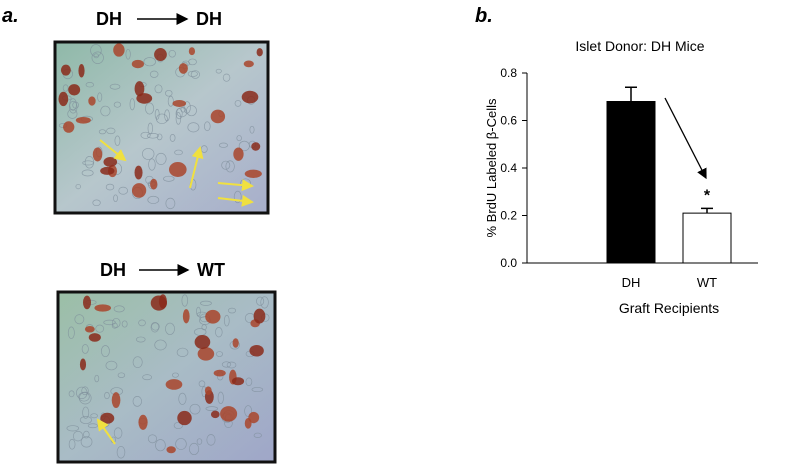  I want to click on annotation: *, so click(707, 195).